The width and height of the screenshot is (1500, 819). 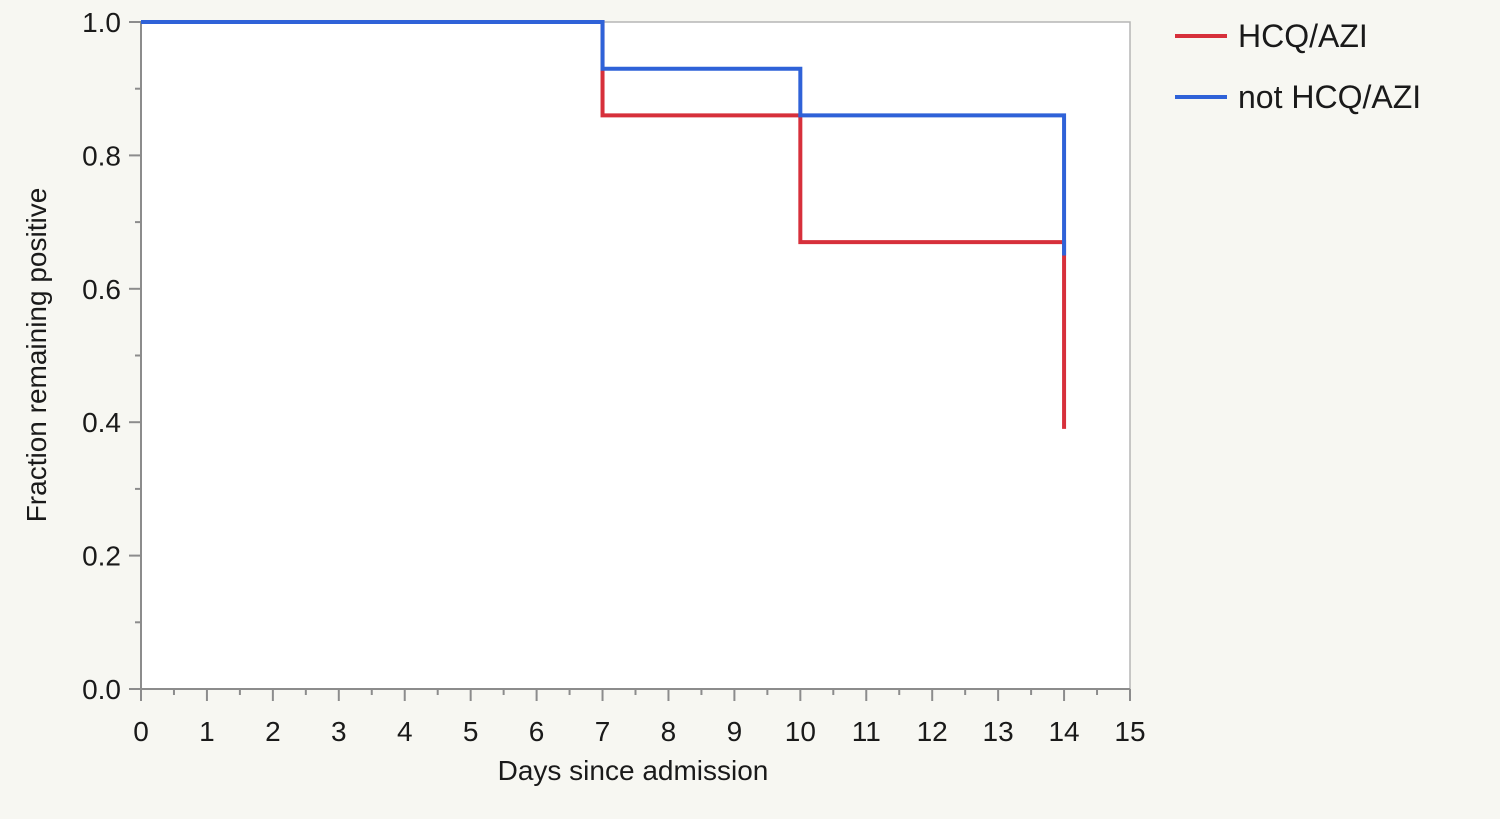 I want to click on y-axis: 0.0 0.2 0.4 0.6 0.8 1.0, so click(x=112, y=356).